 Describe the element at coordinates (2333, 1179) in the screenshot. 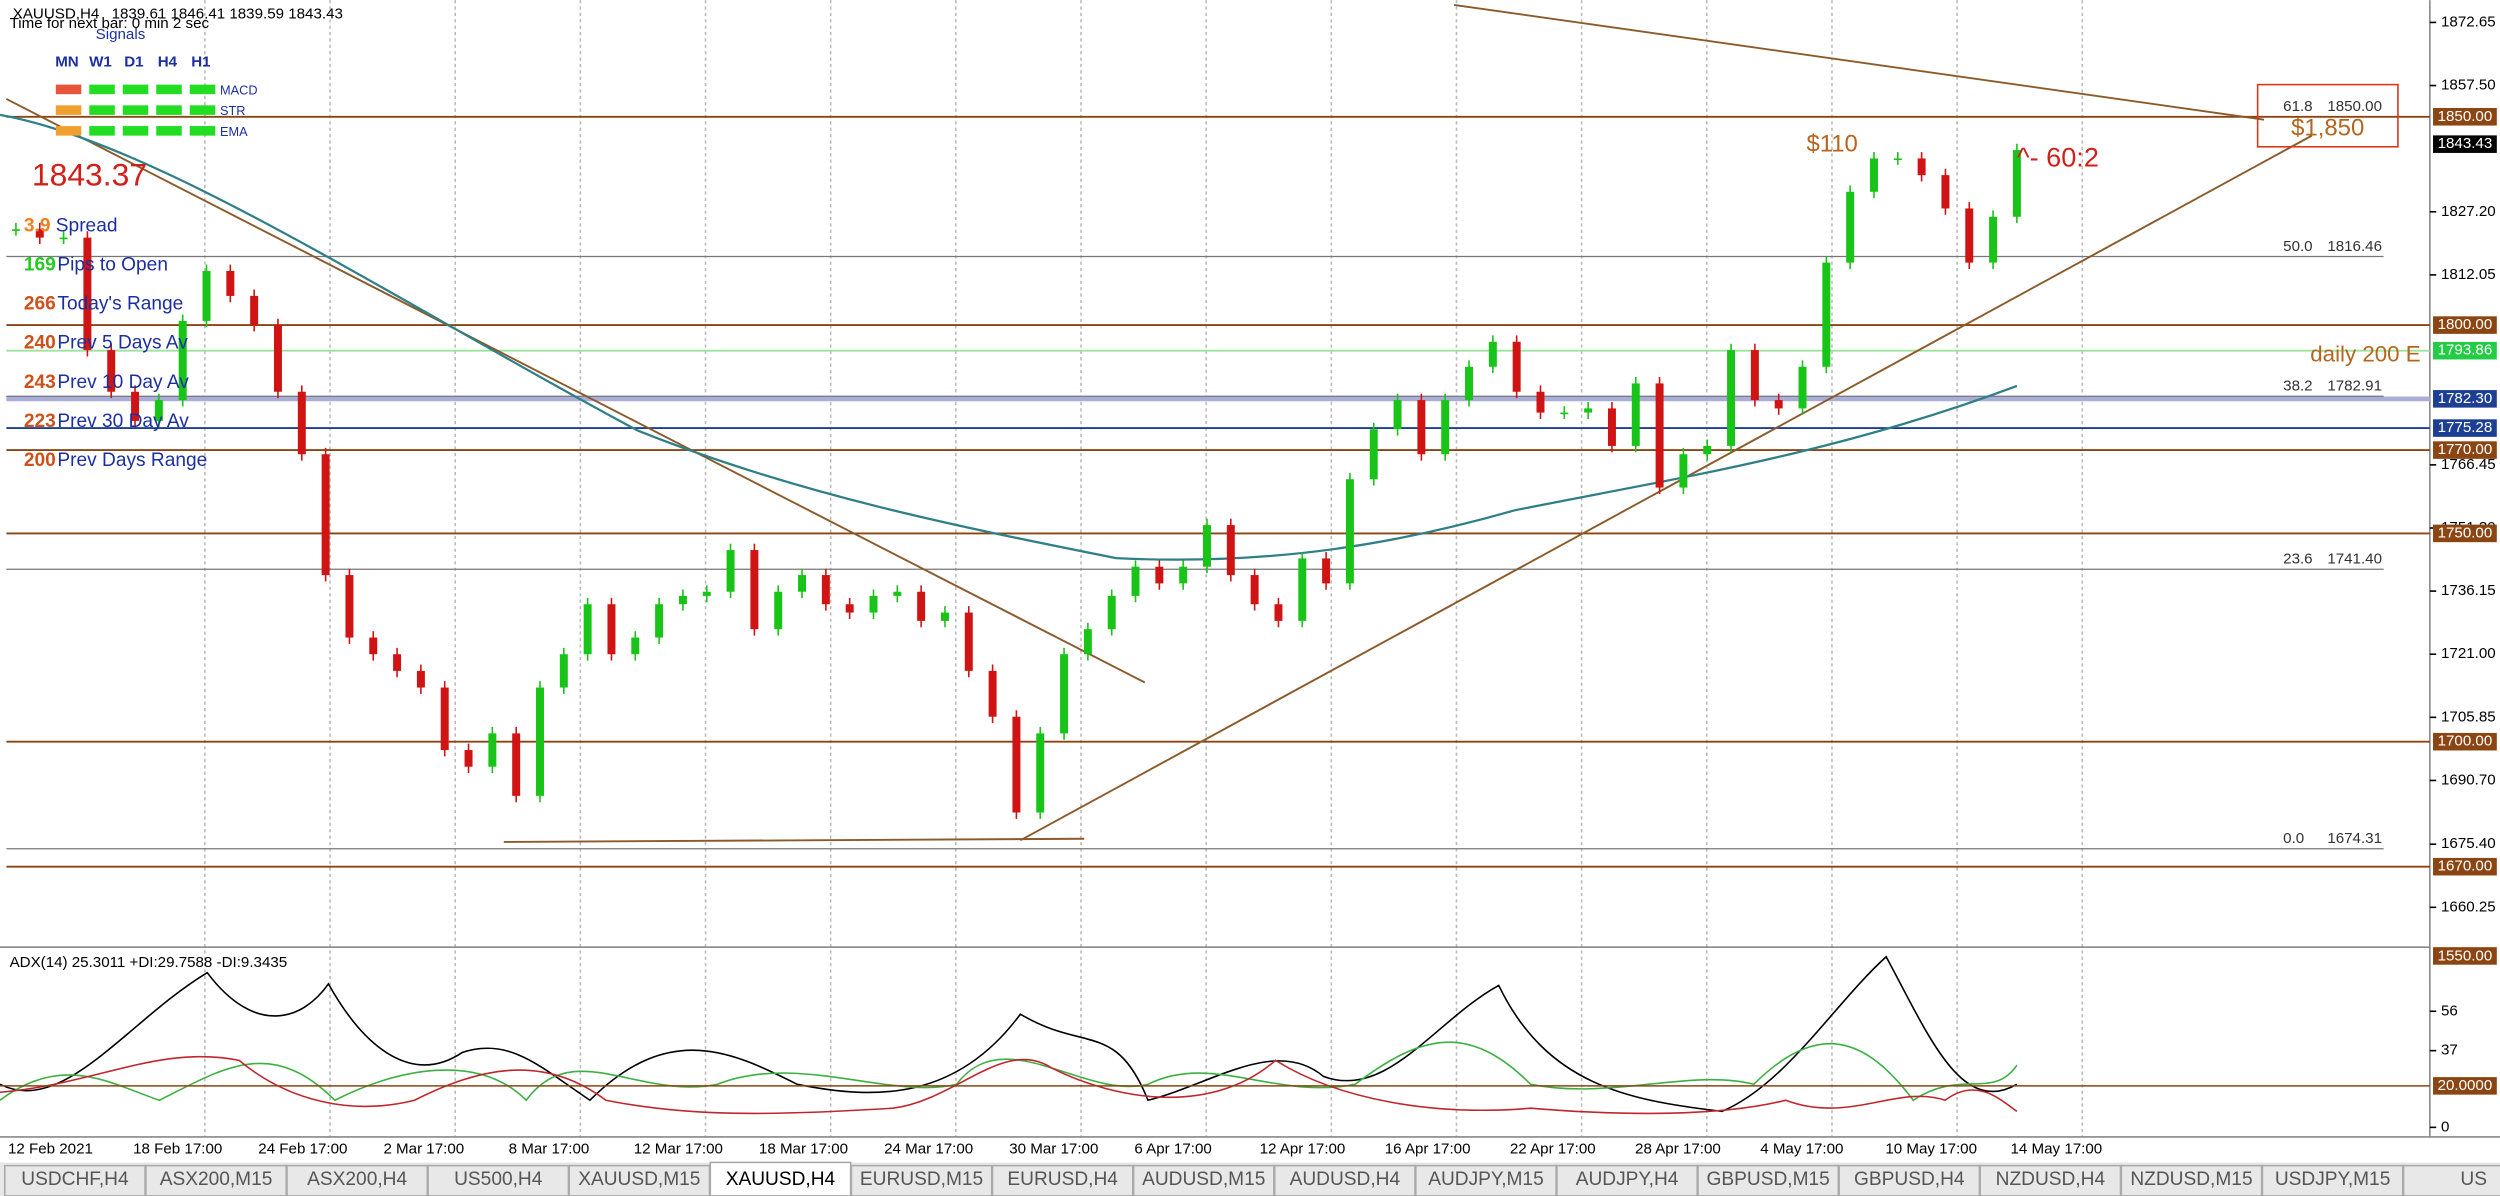

I see `tab-label: USDJPY,M15` at that location.